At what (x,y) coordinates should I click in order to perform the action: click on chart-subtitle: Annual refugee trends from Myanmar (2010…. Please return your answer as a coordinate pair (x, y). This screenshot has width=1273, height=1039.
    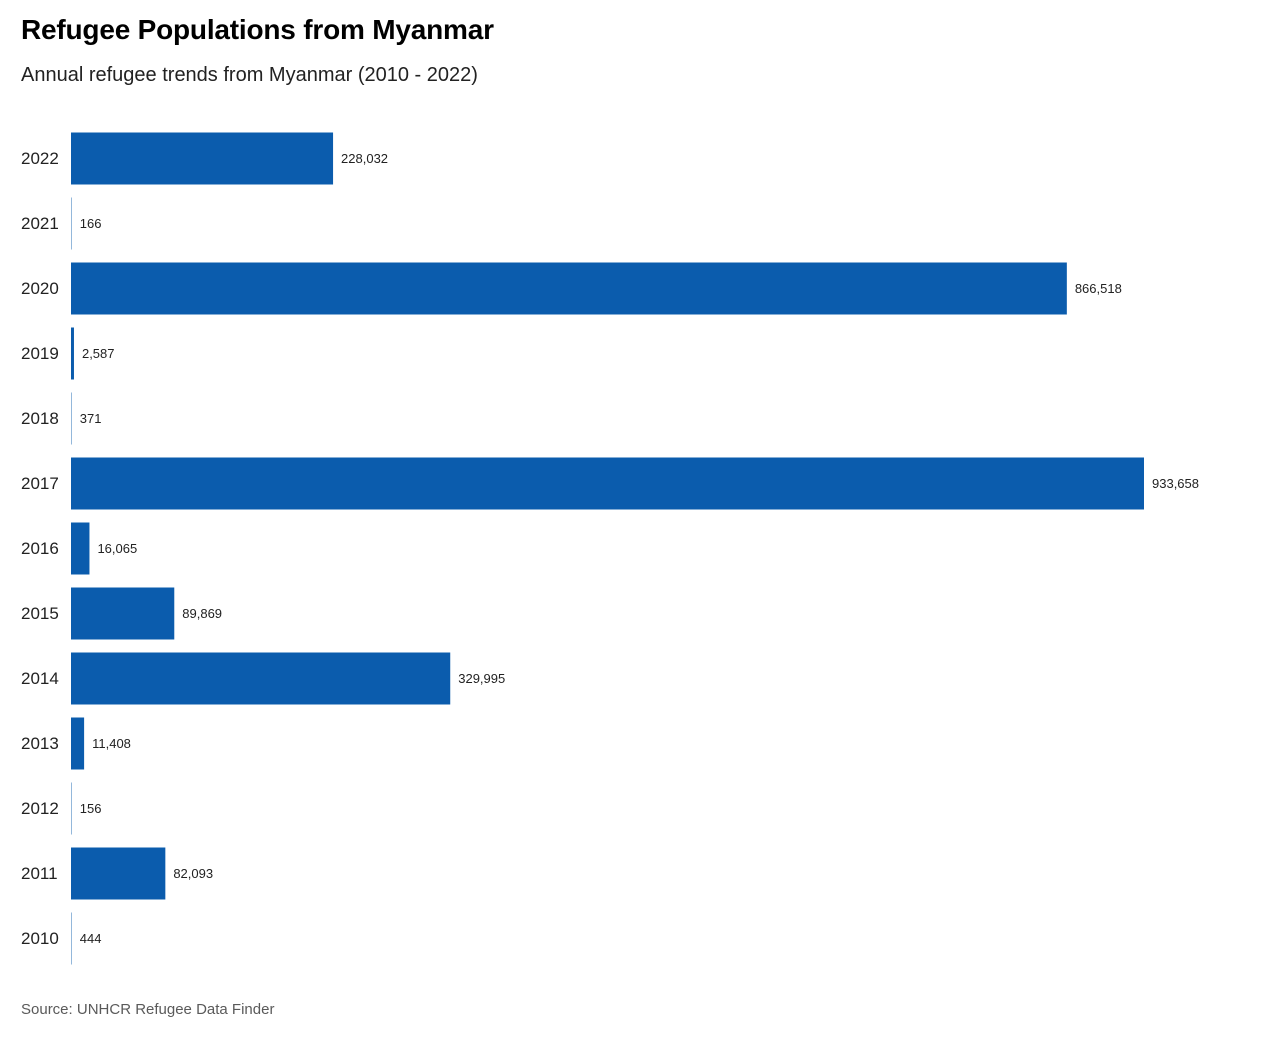
    Looking at the image, I should click on (249, 75).